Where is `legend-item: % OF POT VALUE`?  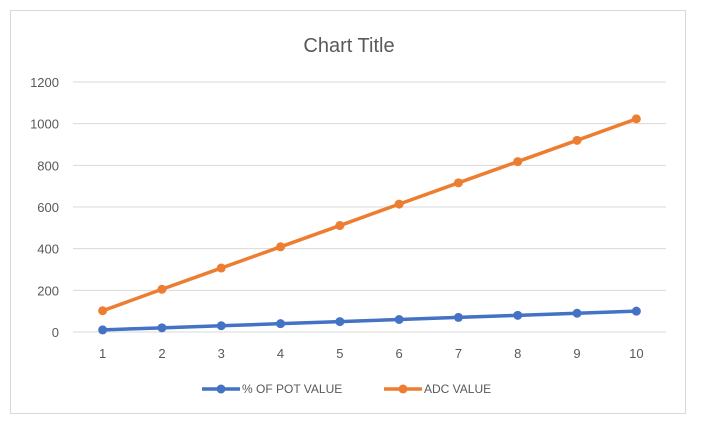 legend-item: % OF POT VALUE is located at coordinates (272, 389).